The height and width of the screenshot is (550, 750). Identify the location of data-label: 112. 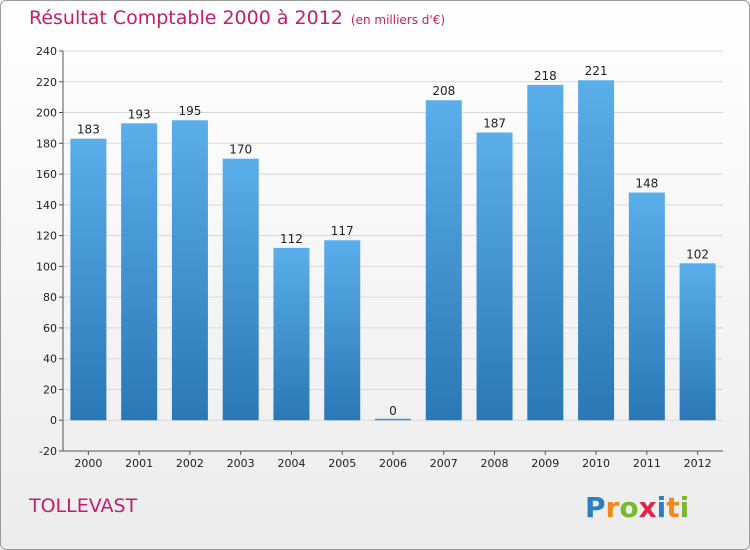
(291, 239).